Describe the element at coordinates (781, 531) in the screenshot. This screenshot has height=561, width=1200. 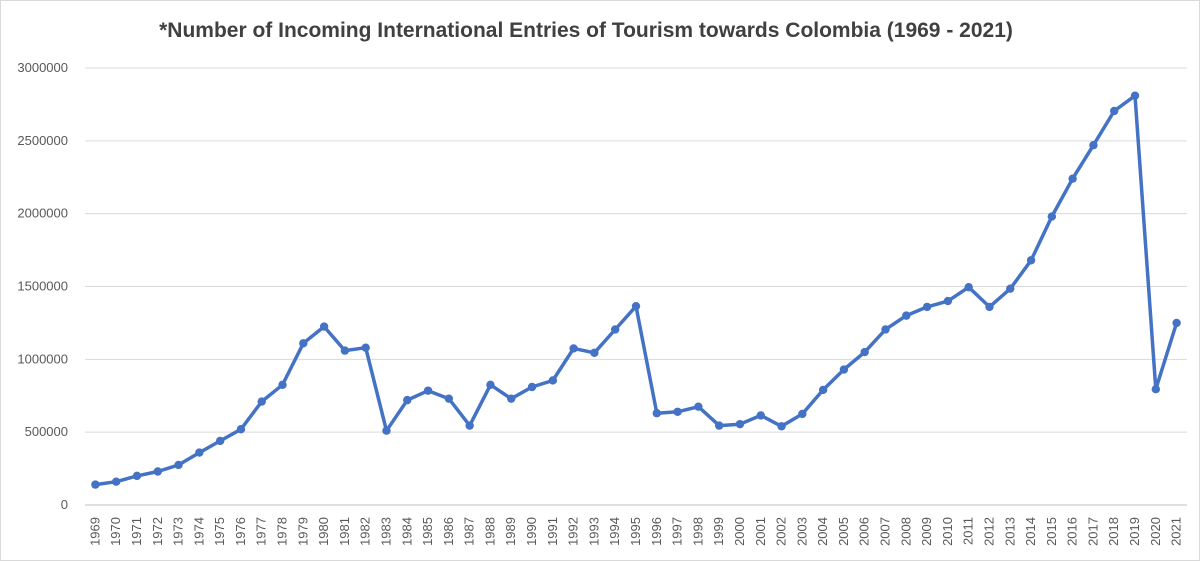
I see `x-tick-label: 2002` at that location.